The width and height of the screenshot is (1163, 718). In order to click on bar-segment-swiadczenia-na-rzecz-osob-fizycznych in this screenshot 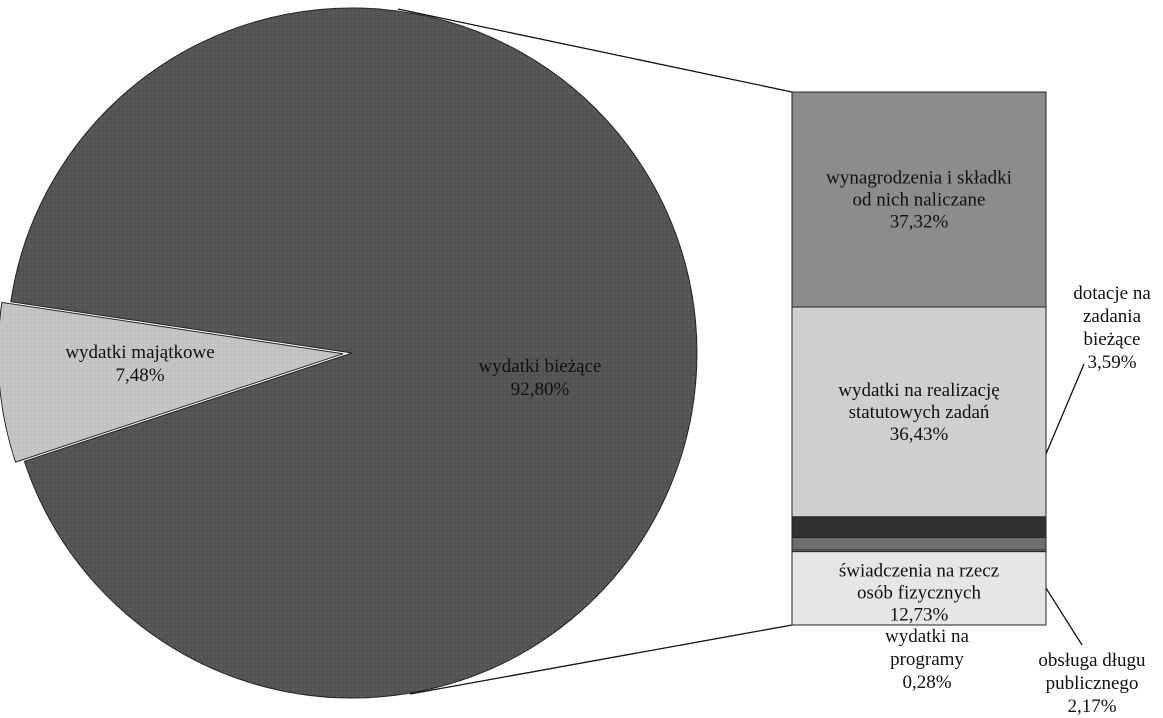, I will do `click(919, 588)`.